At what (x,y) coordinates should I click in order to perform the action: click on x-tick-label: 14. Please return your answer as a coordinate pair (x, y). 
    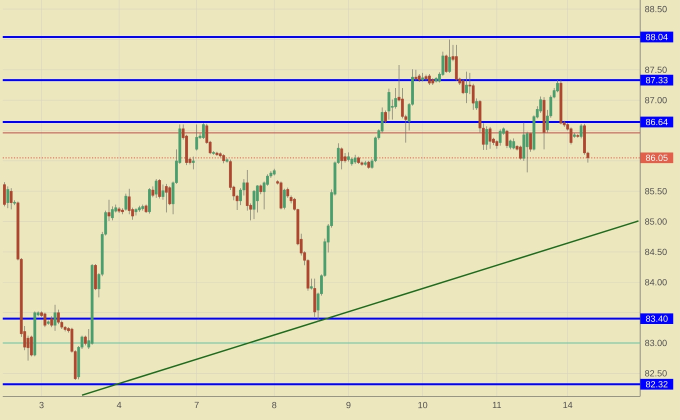
    Looking at the image, I should click on (567, 405).